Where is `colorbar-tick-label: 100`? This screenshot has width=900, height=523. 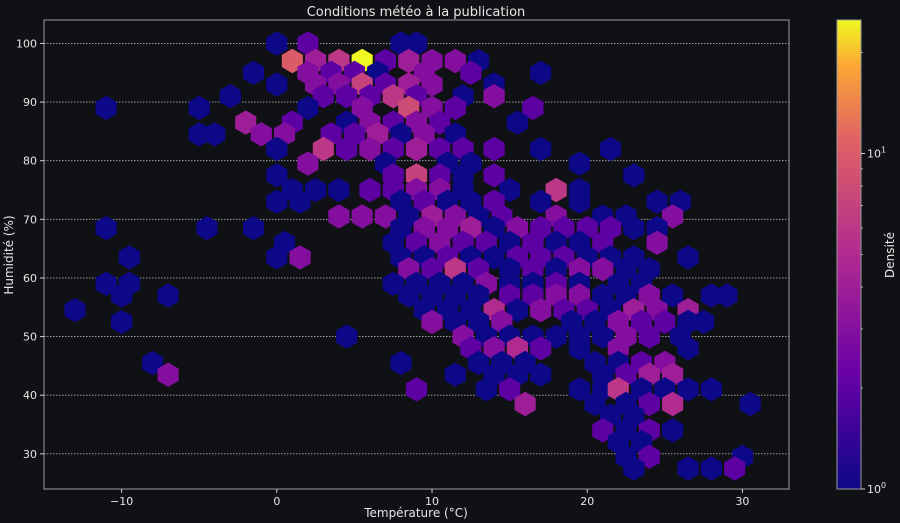 colorbar-tick-label: 100 is located at coordinates (876, 488).